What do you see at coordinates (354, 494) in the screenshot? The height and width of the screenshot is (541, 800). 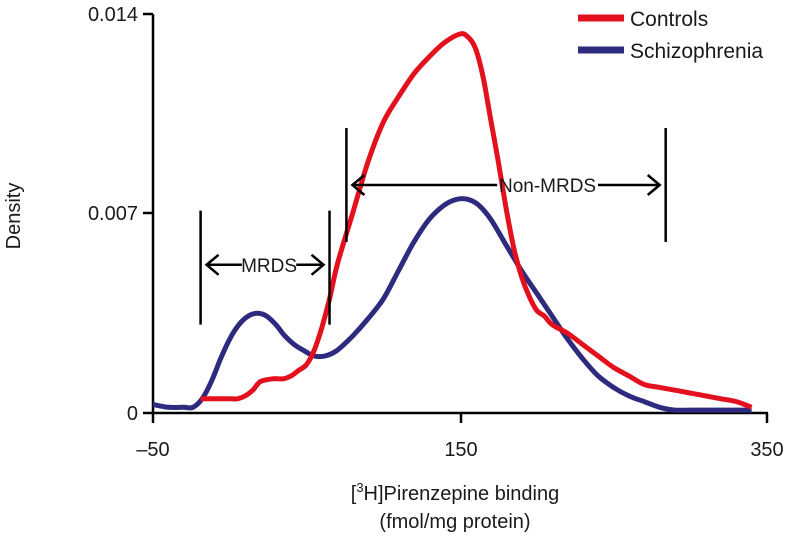 I see `x-label-bracket-open: [` at bounding box center [354, 494].